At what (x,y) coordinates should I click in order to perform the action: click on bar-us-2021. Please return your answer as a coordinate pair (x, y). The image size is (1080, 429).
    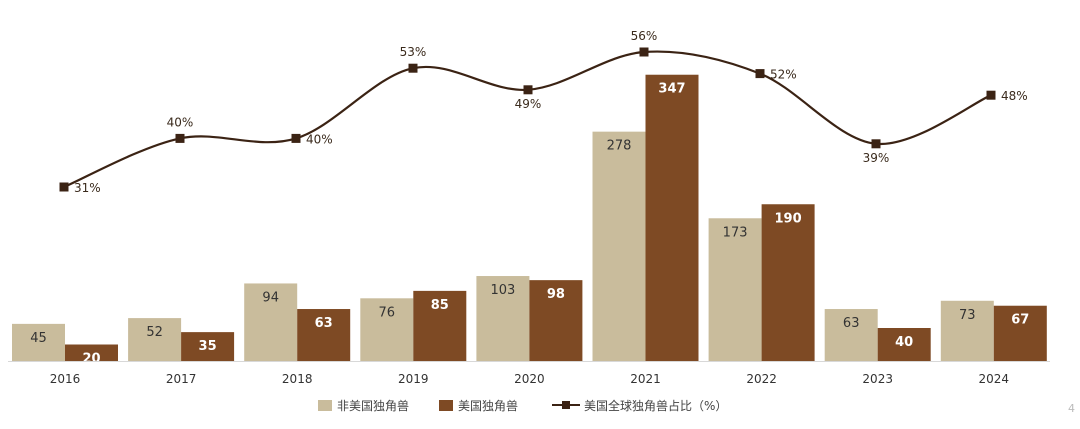
    Looking at the image, I should click on (672, 217).